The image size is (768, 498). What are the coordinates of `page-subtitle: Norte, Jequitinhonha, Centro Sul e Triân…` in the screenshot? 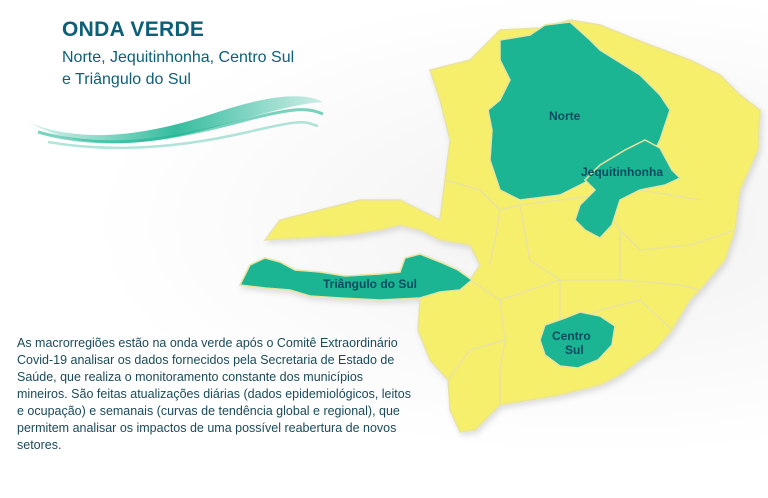 It's located at (202, 69).